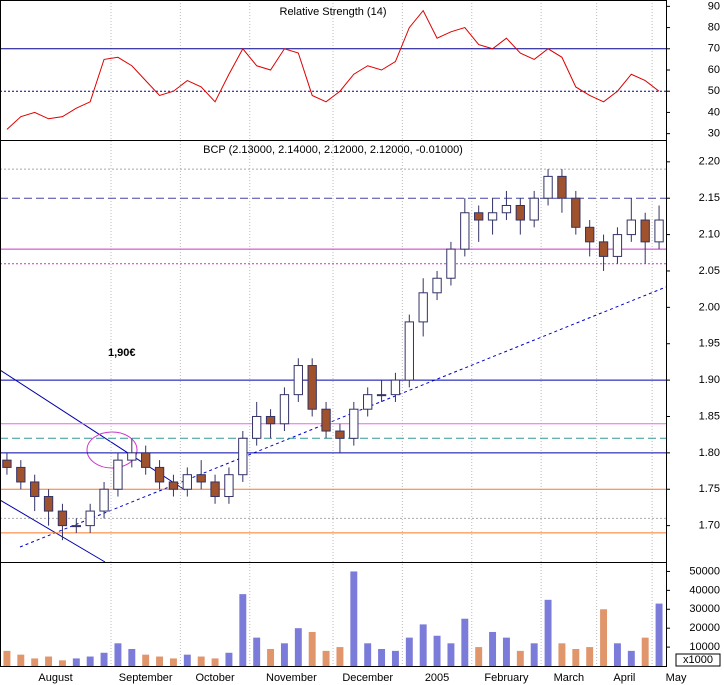 Image resolution: width=724 pixels, height=685 pixels. I want to click on x-tick-label: August, so click(55, 678).